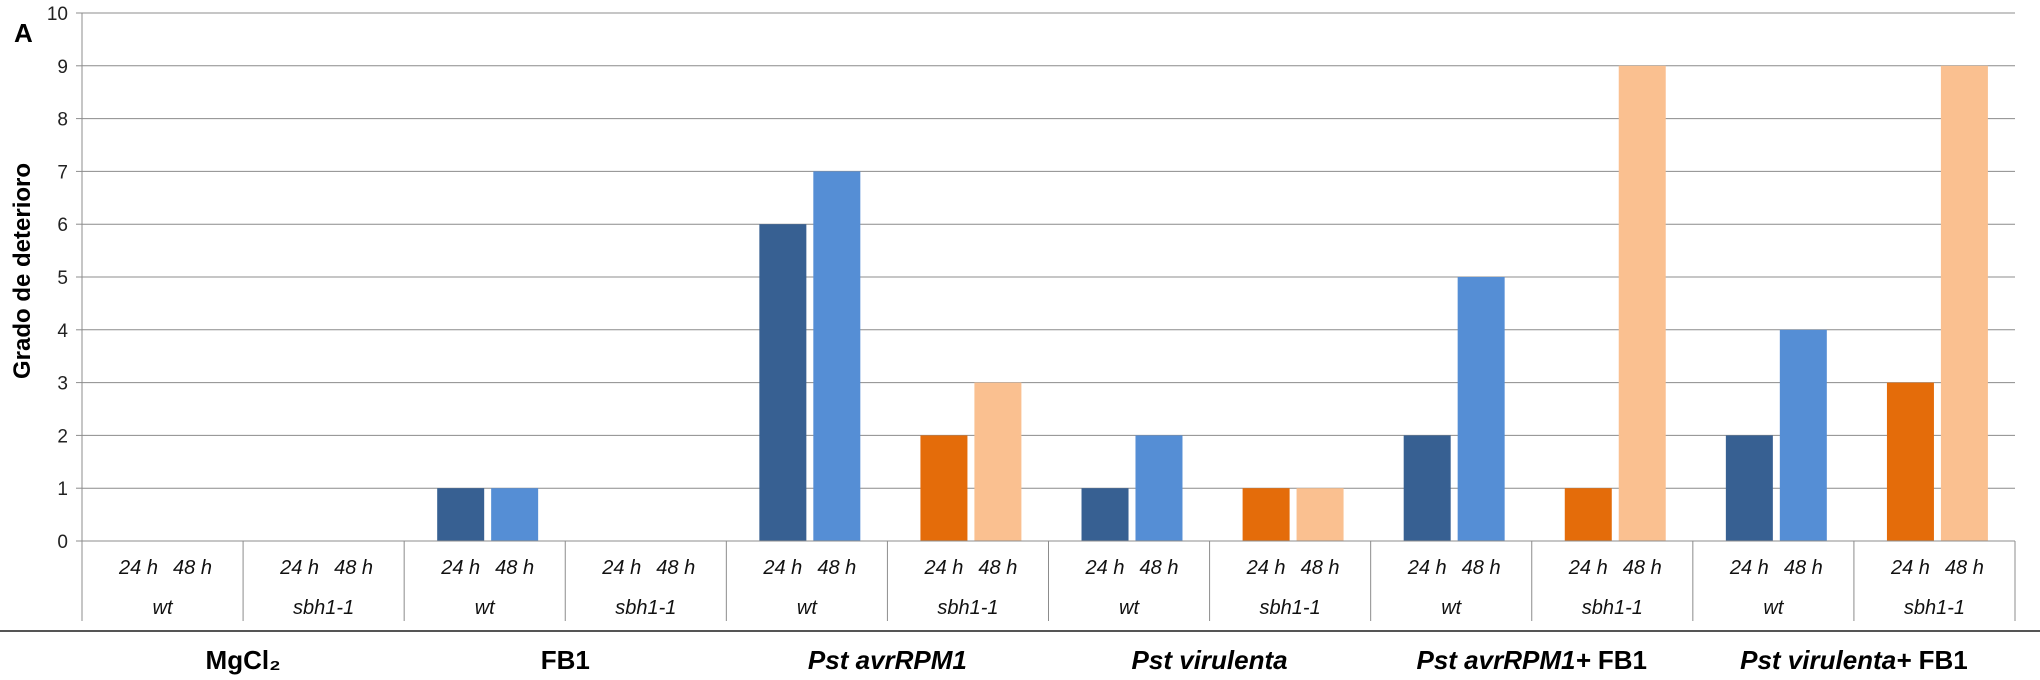 The height and width of the screenshot is (680, 2040). What do you see at coordinates (62, 436) in the screenshot?
I see `y-tick-label: 2` at bounding box center [62, 436].